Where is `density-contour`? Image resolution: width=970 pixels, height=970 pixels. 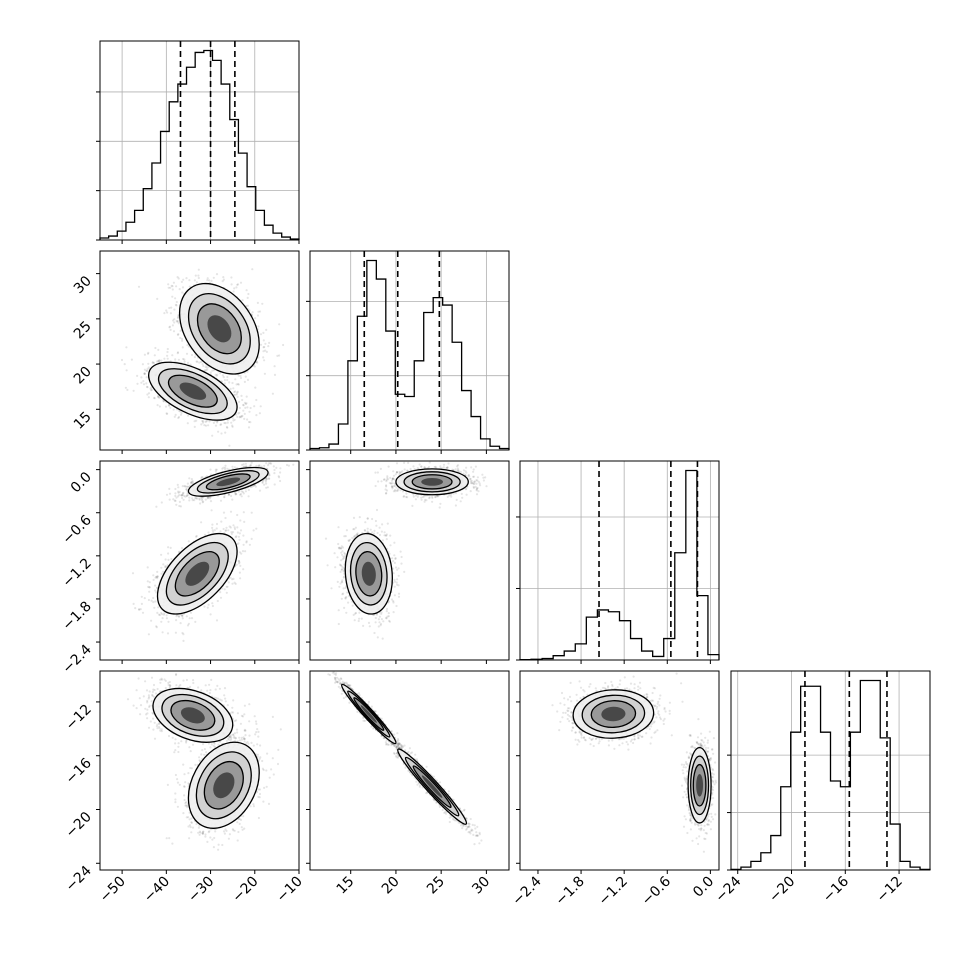 density-contour is located at coordinates (219, 329).